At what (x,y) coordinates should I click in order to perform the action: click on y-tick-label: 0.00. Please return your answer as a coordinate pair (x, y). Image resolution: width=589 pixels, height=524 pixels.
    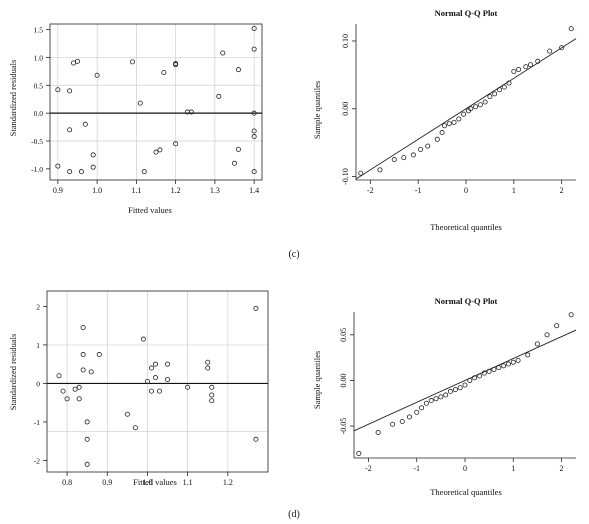
    Looking at the image, I should click on (343, 380).